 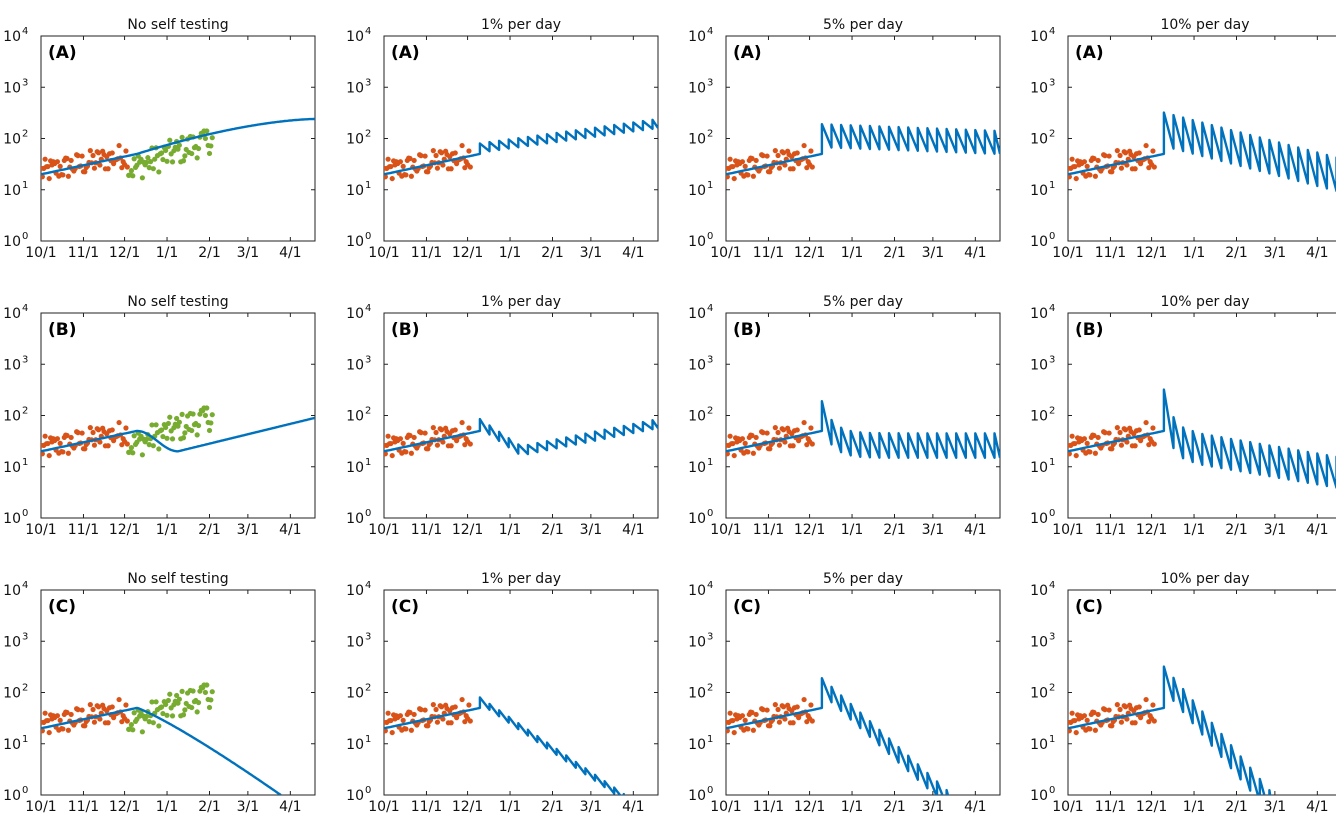 I want to click on panel-label: (A), so click(x=1089, y=53).